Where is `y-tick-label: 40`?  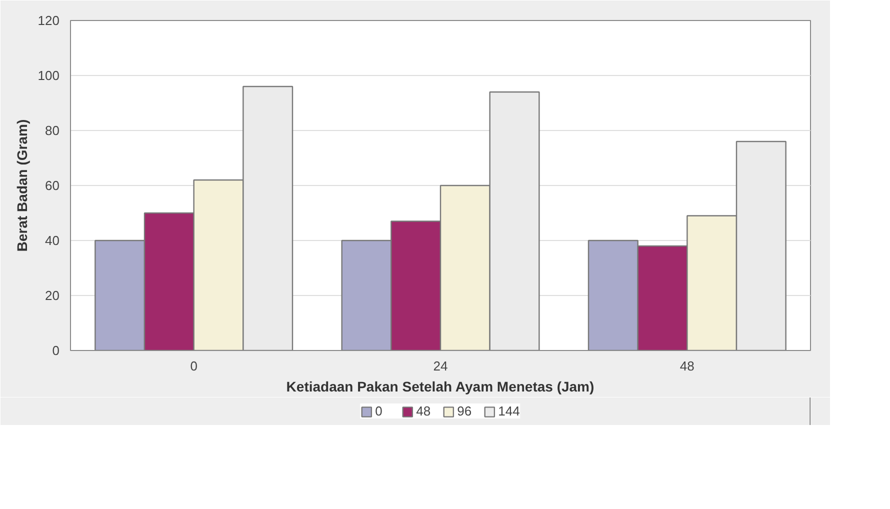 y-tick-label: 40 is located at coordinates (52, 240).